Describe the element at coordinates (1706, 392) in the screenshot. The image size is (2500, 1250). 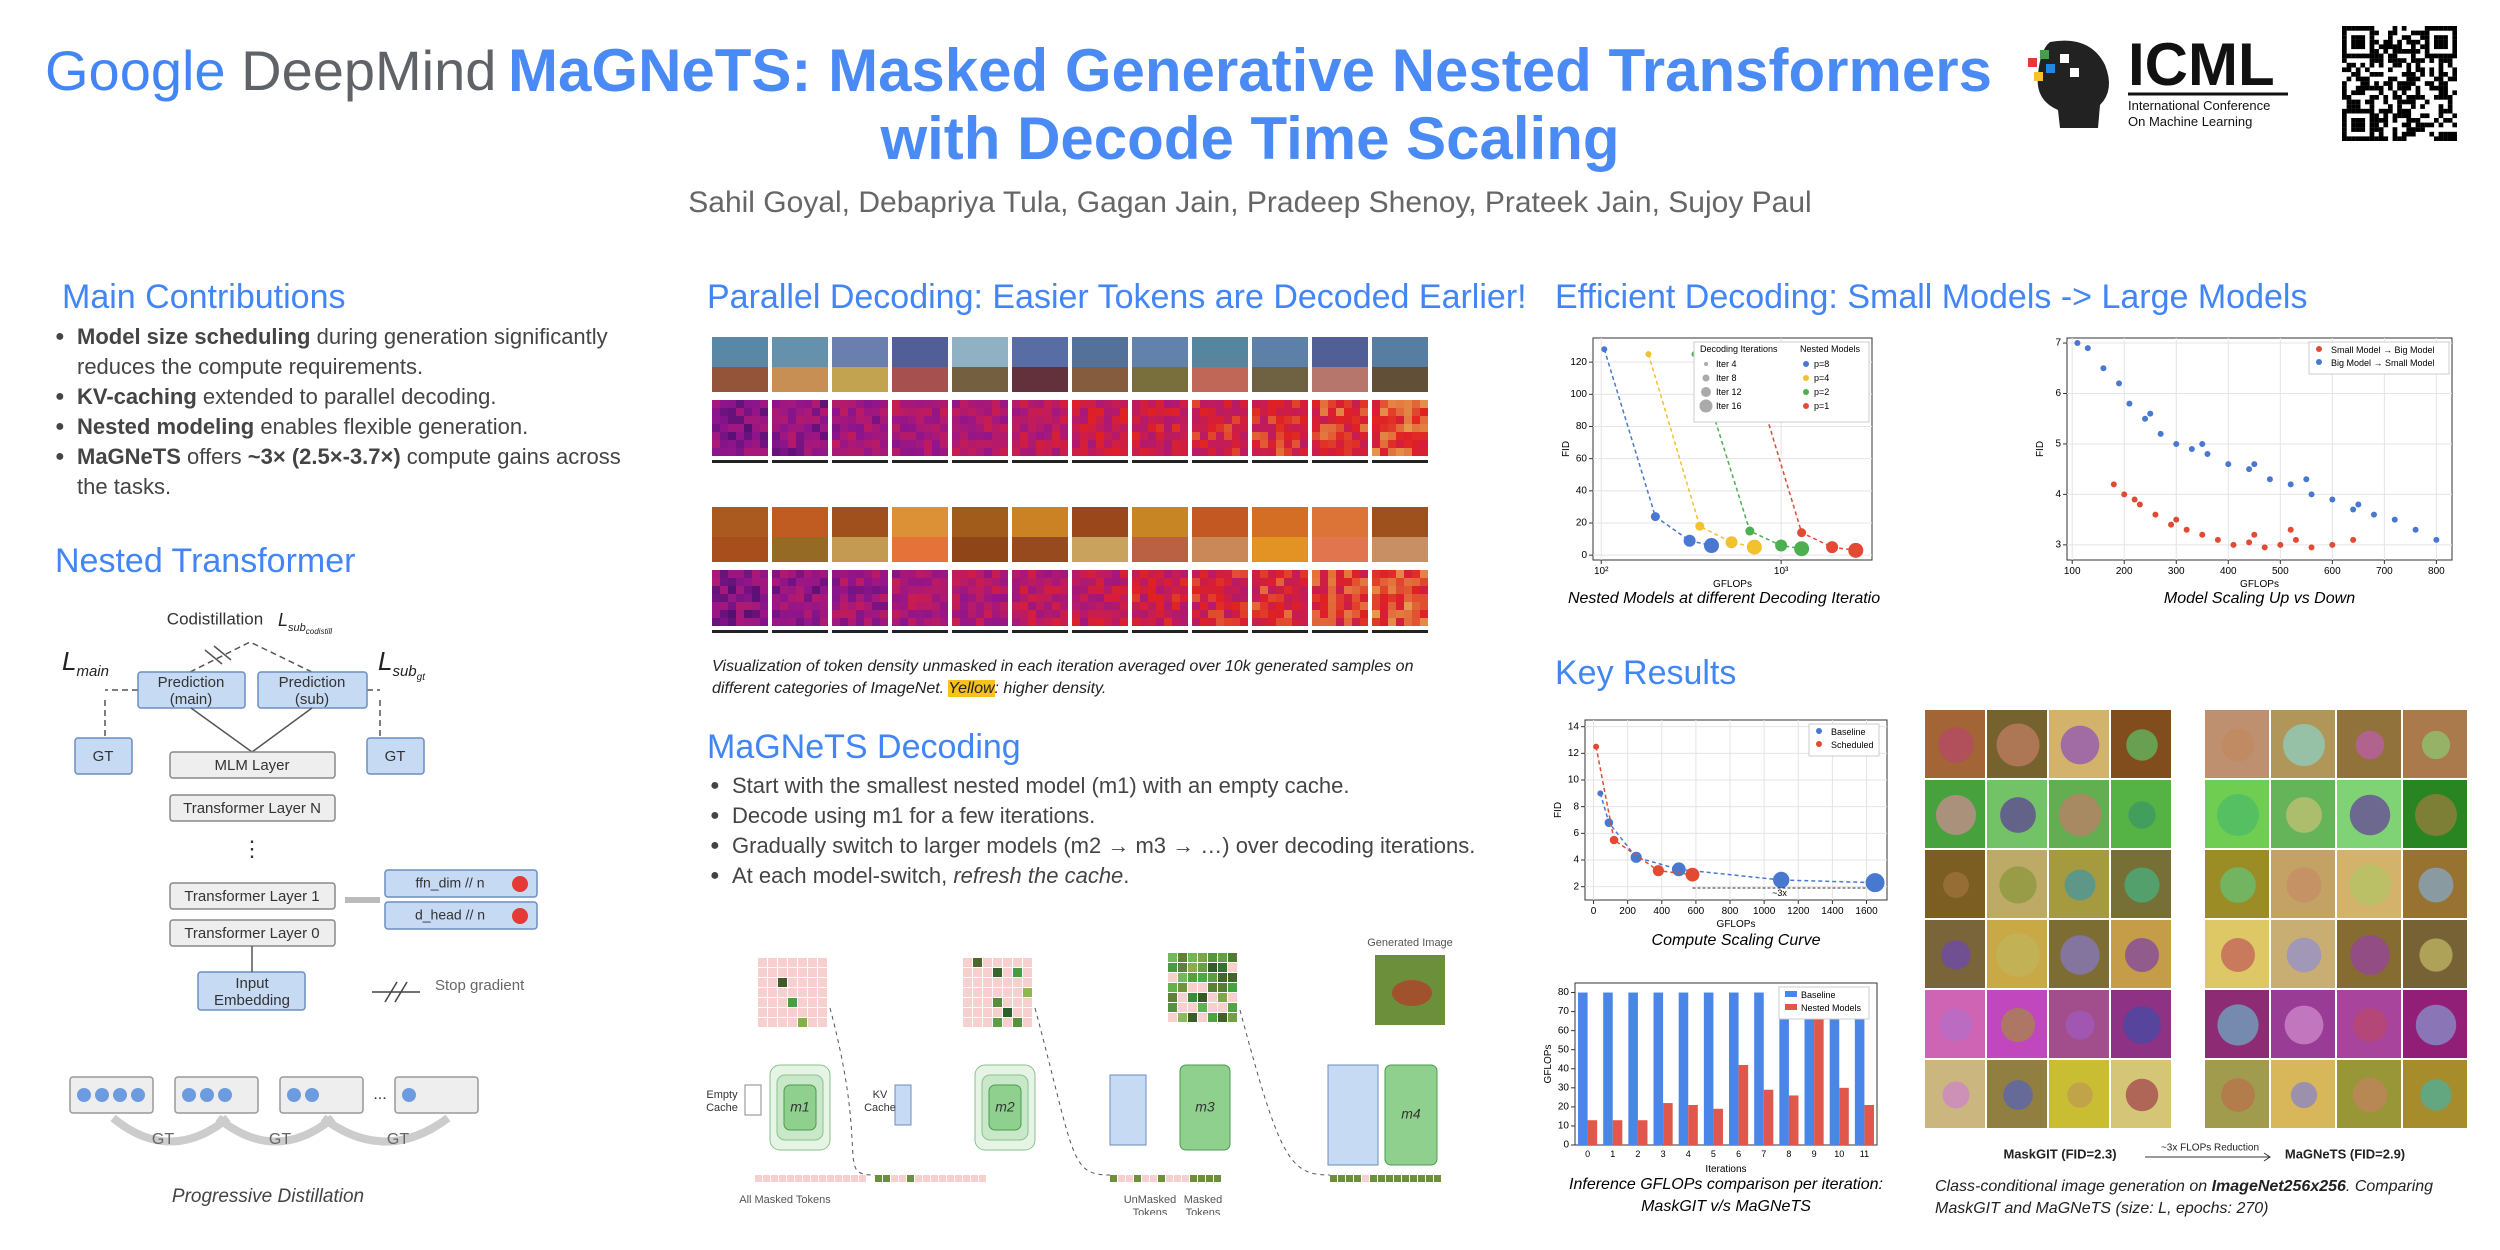
I see `legend-swatch` at that location.